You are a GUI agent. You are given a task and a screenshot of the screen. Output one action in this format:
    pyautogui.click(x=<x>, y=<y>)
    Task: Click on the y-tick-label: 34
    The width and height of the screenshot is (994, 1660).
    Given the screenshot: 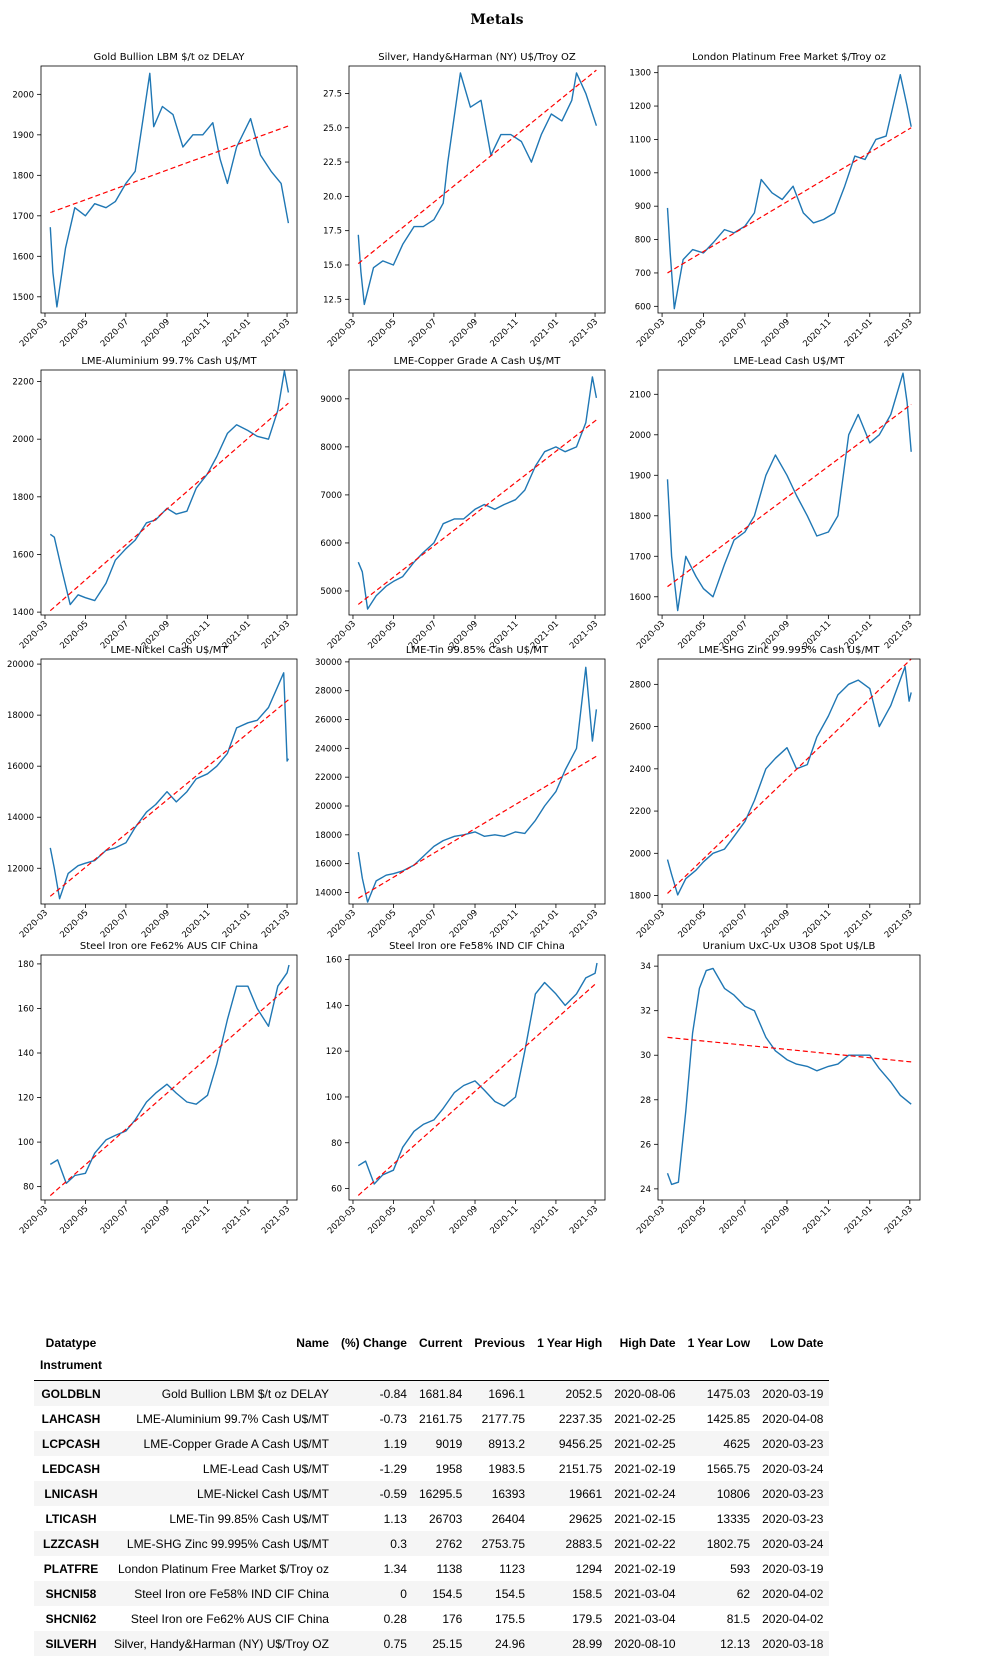 What is the action you would take?
    pyautogui.click(x=645, y=967)
    